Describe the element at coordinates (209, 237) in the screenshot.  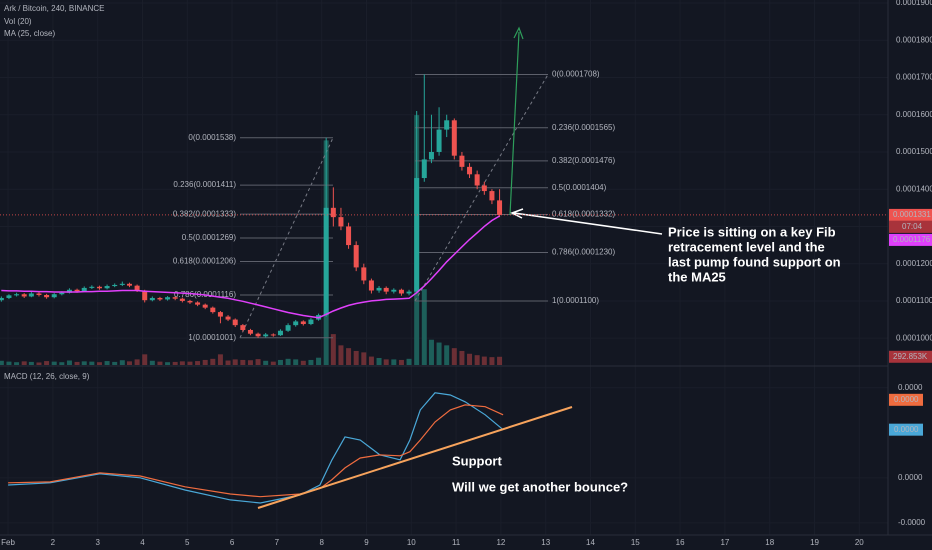
I see `fib-label: 0.5(0.0001269)` at that location.